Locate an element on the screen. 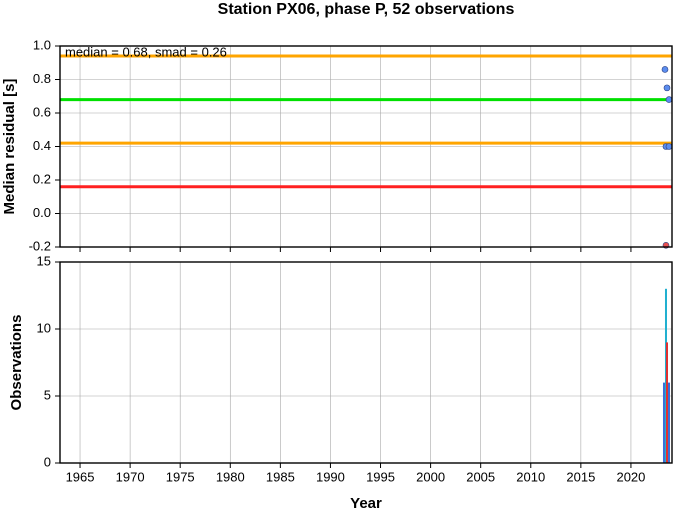 The height and width of the screenshot is (511, 678). x-axis-label: Year is located at coordinates (366, 503).